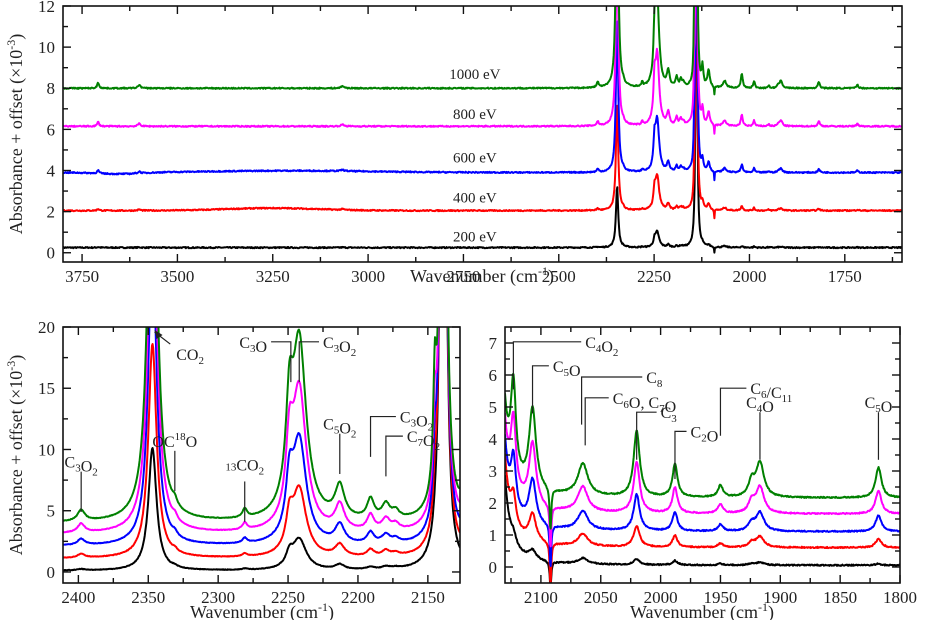 This screenshot has width=930, height=620. What do you see at coordinates (845, 276) in the screenshot?
I see `x-tick-label: 1750` at bounding box center [845, 276].